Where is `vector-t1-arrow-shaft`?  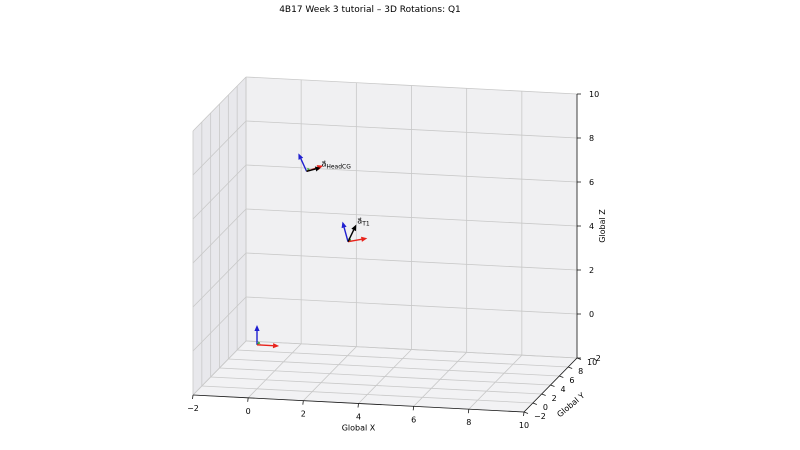
vector-t1-arrow-shaft is located at coordinates (351, 236).